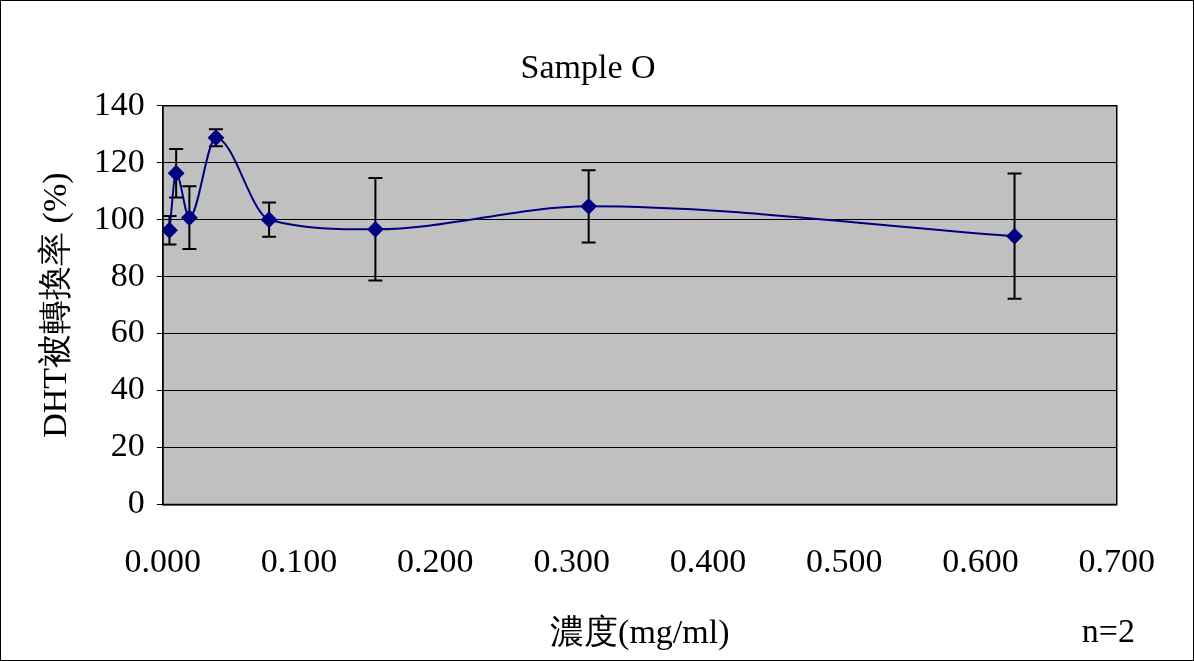 The height and width of the screenshot is (661, 1194). What do you see at coordinates (571, 560) in the screenshot?
I see `x-tick-label: 0.300` at bounding box center [571, 560].